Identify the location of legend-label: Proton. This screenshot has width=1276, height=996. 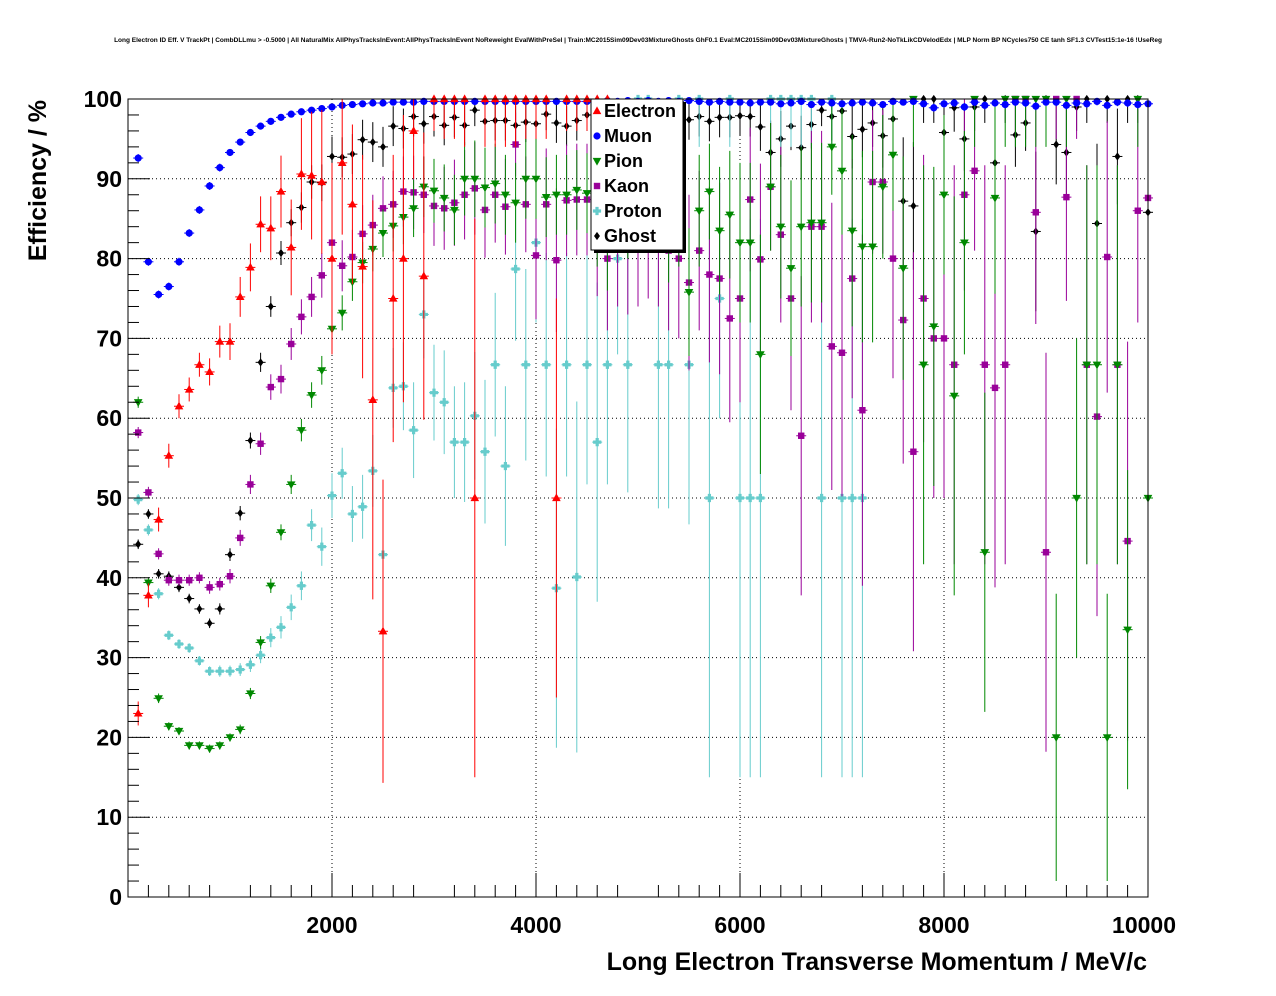
(633, 211).